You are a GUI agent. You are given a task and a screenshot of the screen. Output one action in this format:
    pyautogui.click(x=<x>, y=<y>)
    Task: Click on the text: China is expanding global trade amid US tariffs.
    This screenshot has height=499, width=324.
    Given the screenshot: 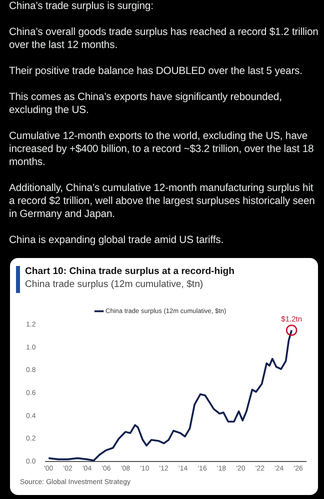 What is the action you would take?
    pyautogui.click(x=116, y=240)
    